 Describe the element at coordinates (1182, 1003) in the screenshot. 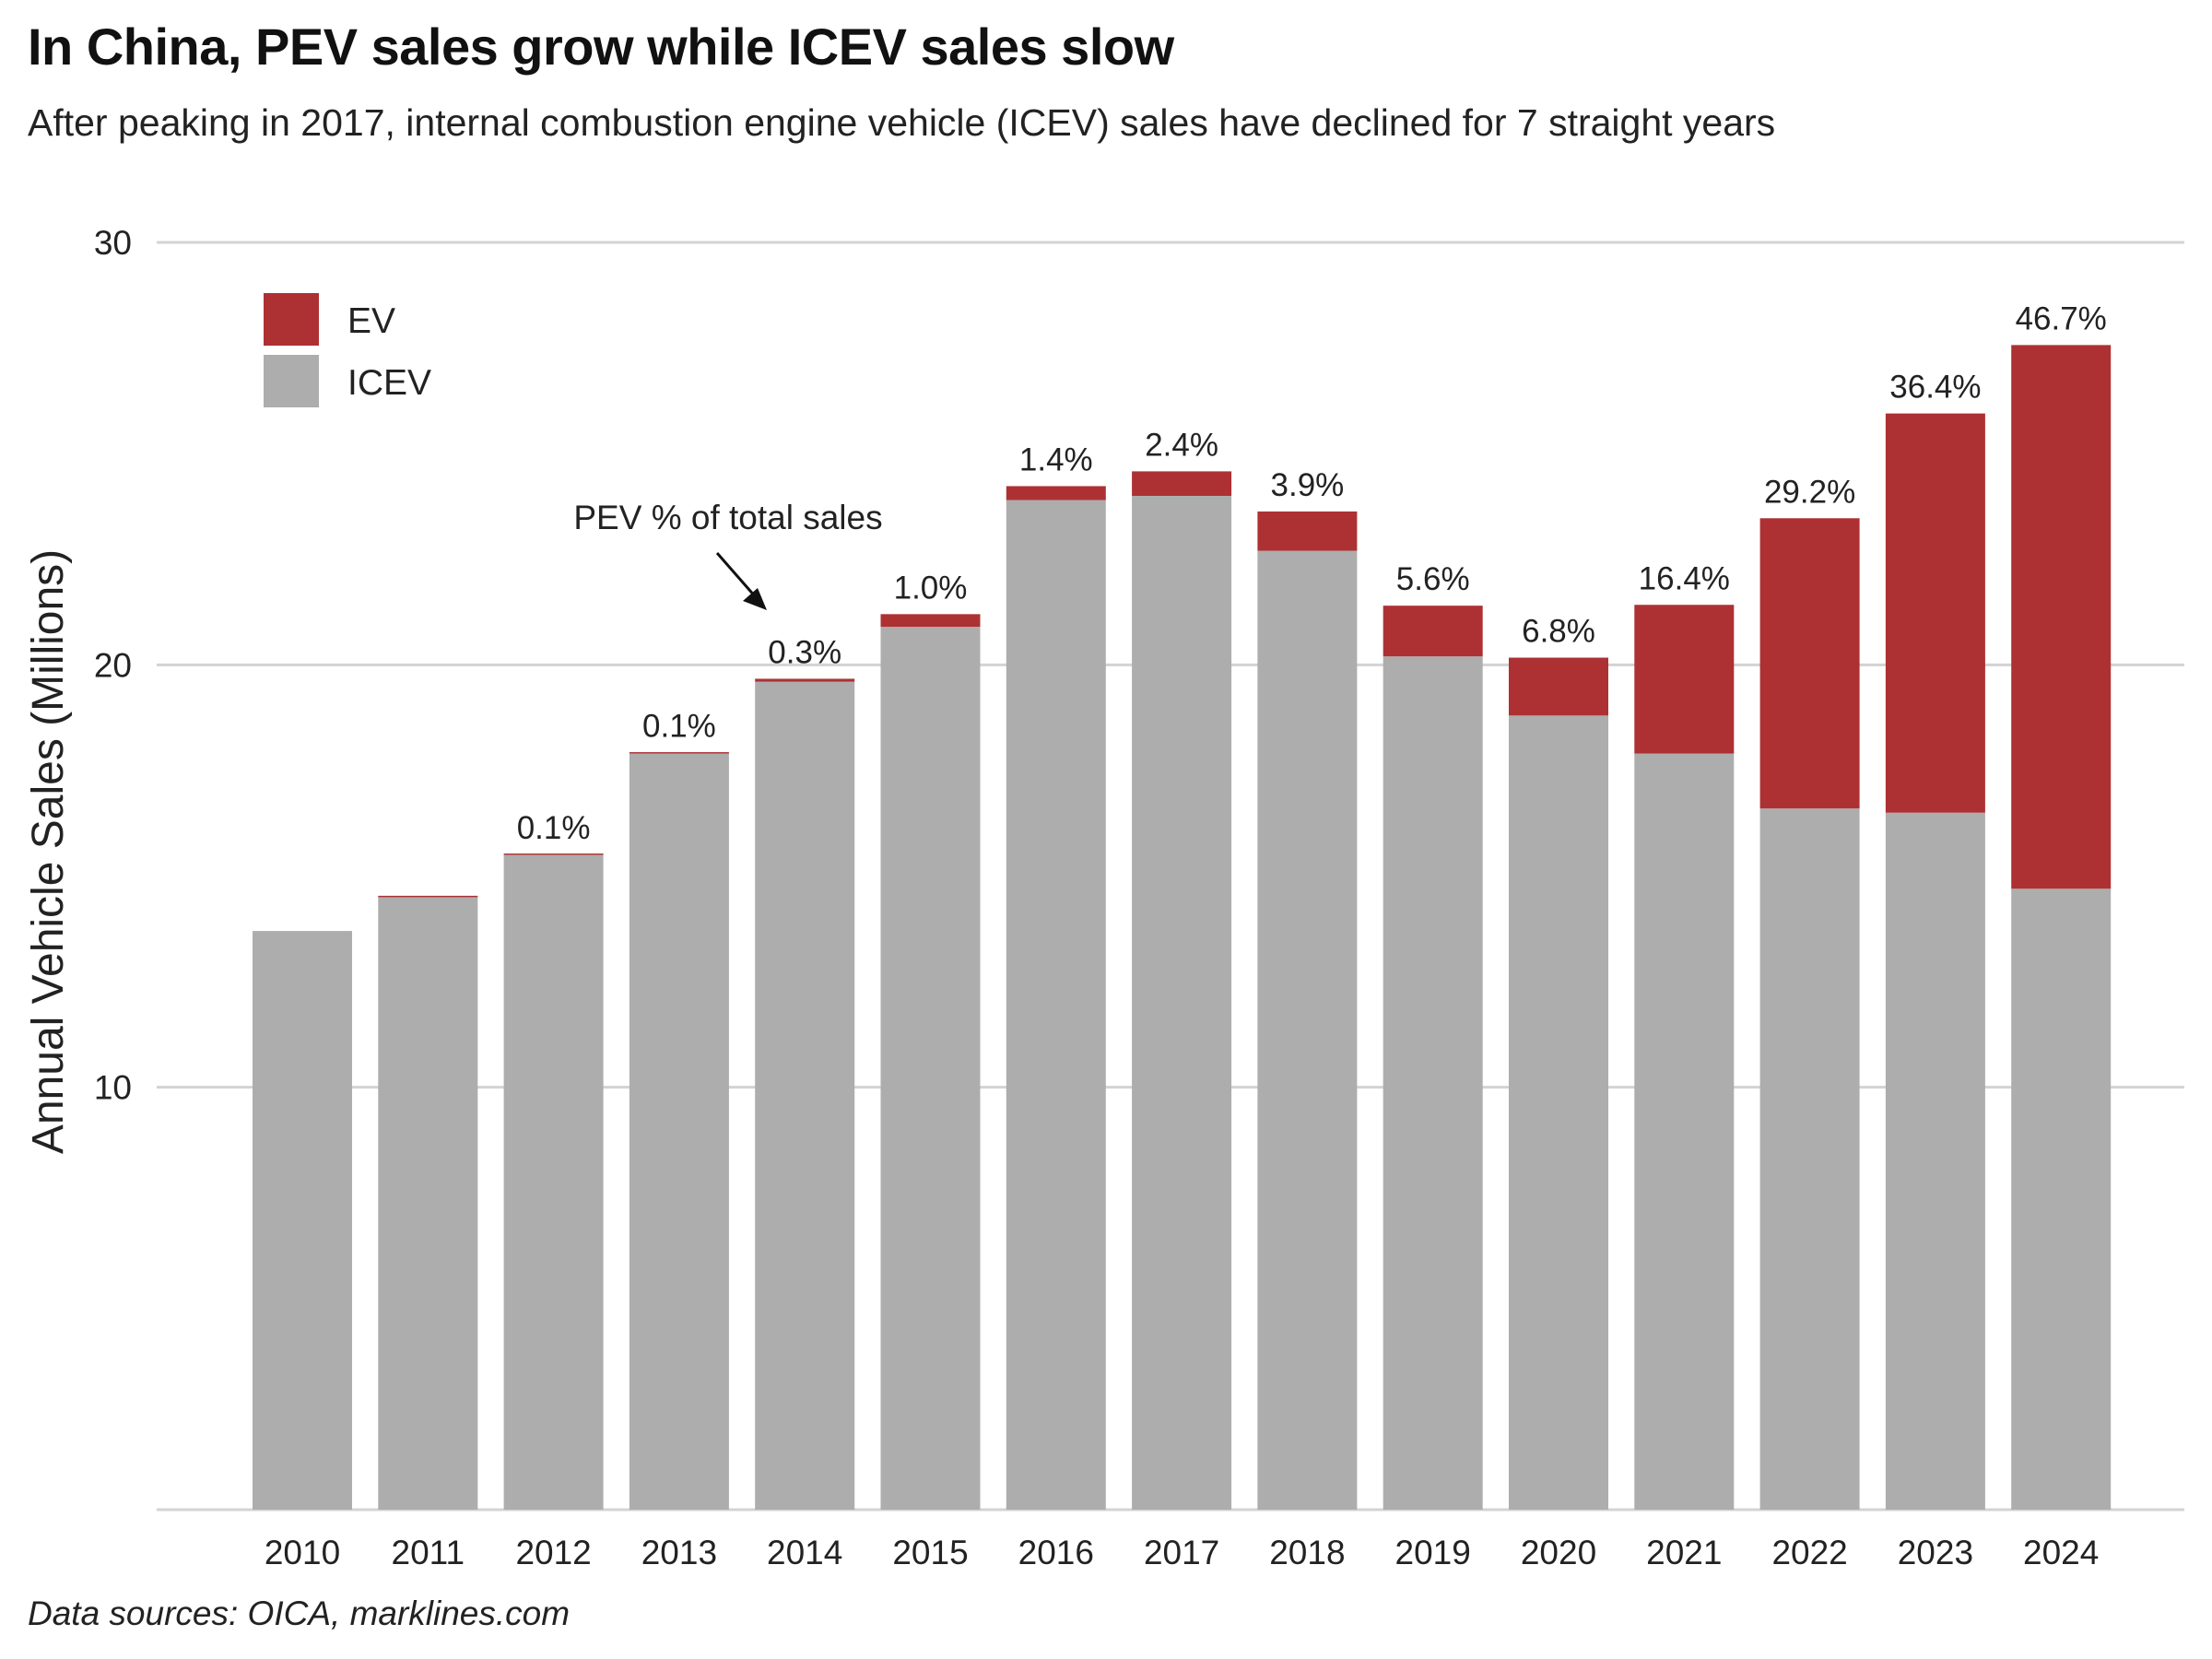

I see `bar-icev-2017` at that location.